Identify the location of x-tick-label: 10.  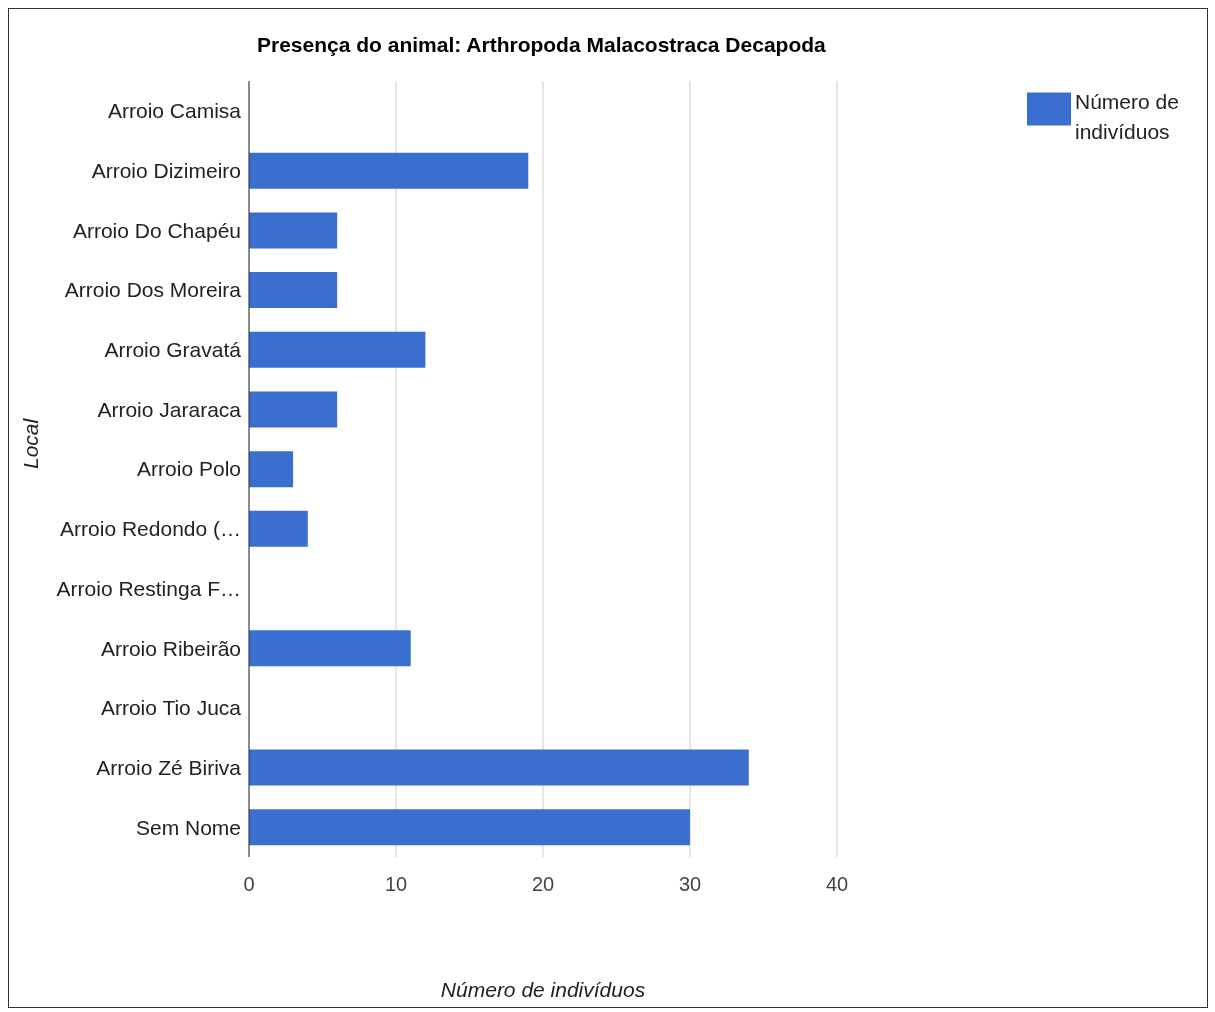
(396, 884).